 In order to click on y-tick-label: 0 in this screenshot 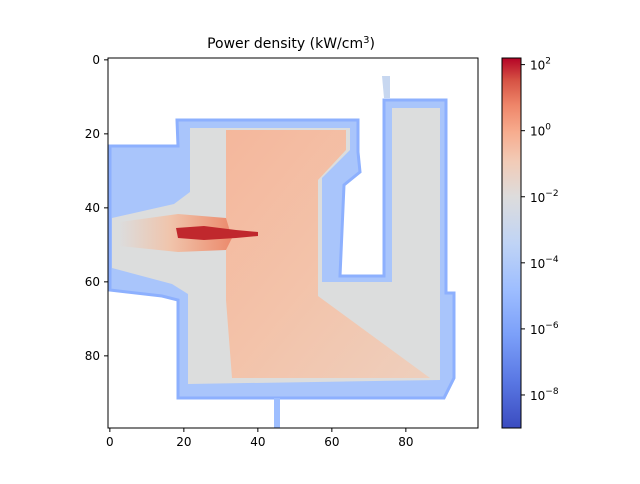, I will do `click(96, 60)`.